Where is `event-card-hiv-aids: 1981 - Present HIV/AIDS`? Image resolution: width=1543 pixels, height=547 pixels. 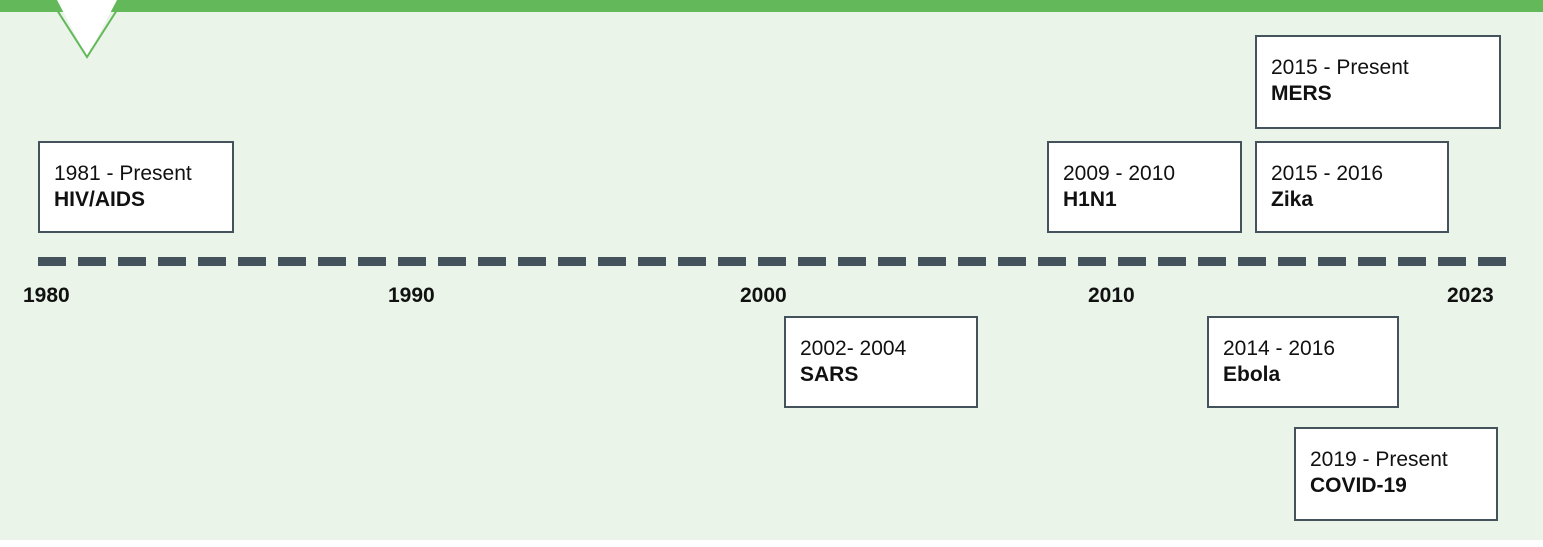 event-card-hiv-aids: 1981 - Present HIV/AIDS is located at coordinates (136, 187).